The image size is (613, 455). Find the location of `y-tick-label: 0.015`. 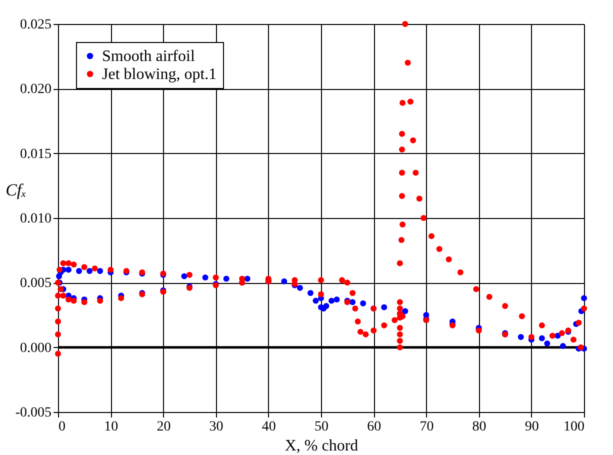

y-tick-label: 0.015 is located at coordinates (36, 154).